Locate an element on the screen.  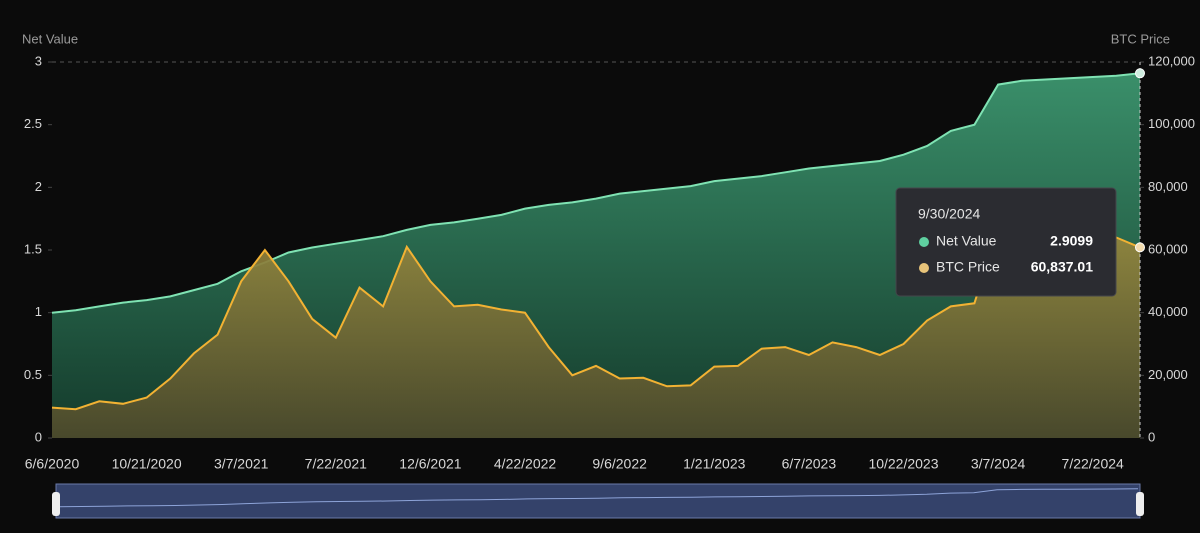
y2-tick-label: 0 is located at coordinates (1151, 436).